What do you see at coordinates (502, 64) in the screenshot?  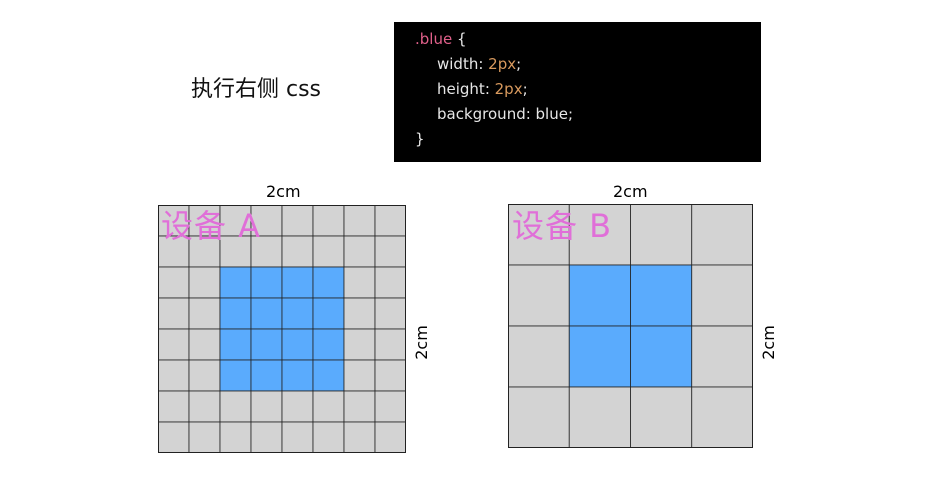 I see `width-value: 2px` at bounding box center [502, 64].